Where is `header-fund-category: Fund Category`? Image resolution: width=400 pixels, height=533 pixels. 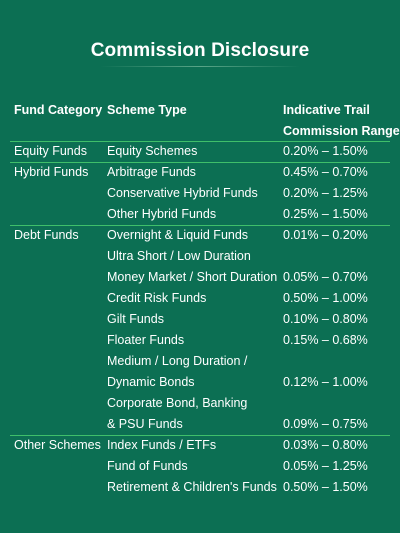 header-fund-category: Fund Category is located at coordinates (58, 110).